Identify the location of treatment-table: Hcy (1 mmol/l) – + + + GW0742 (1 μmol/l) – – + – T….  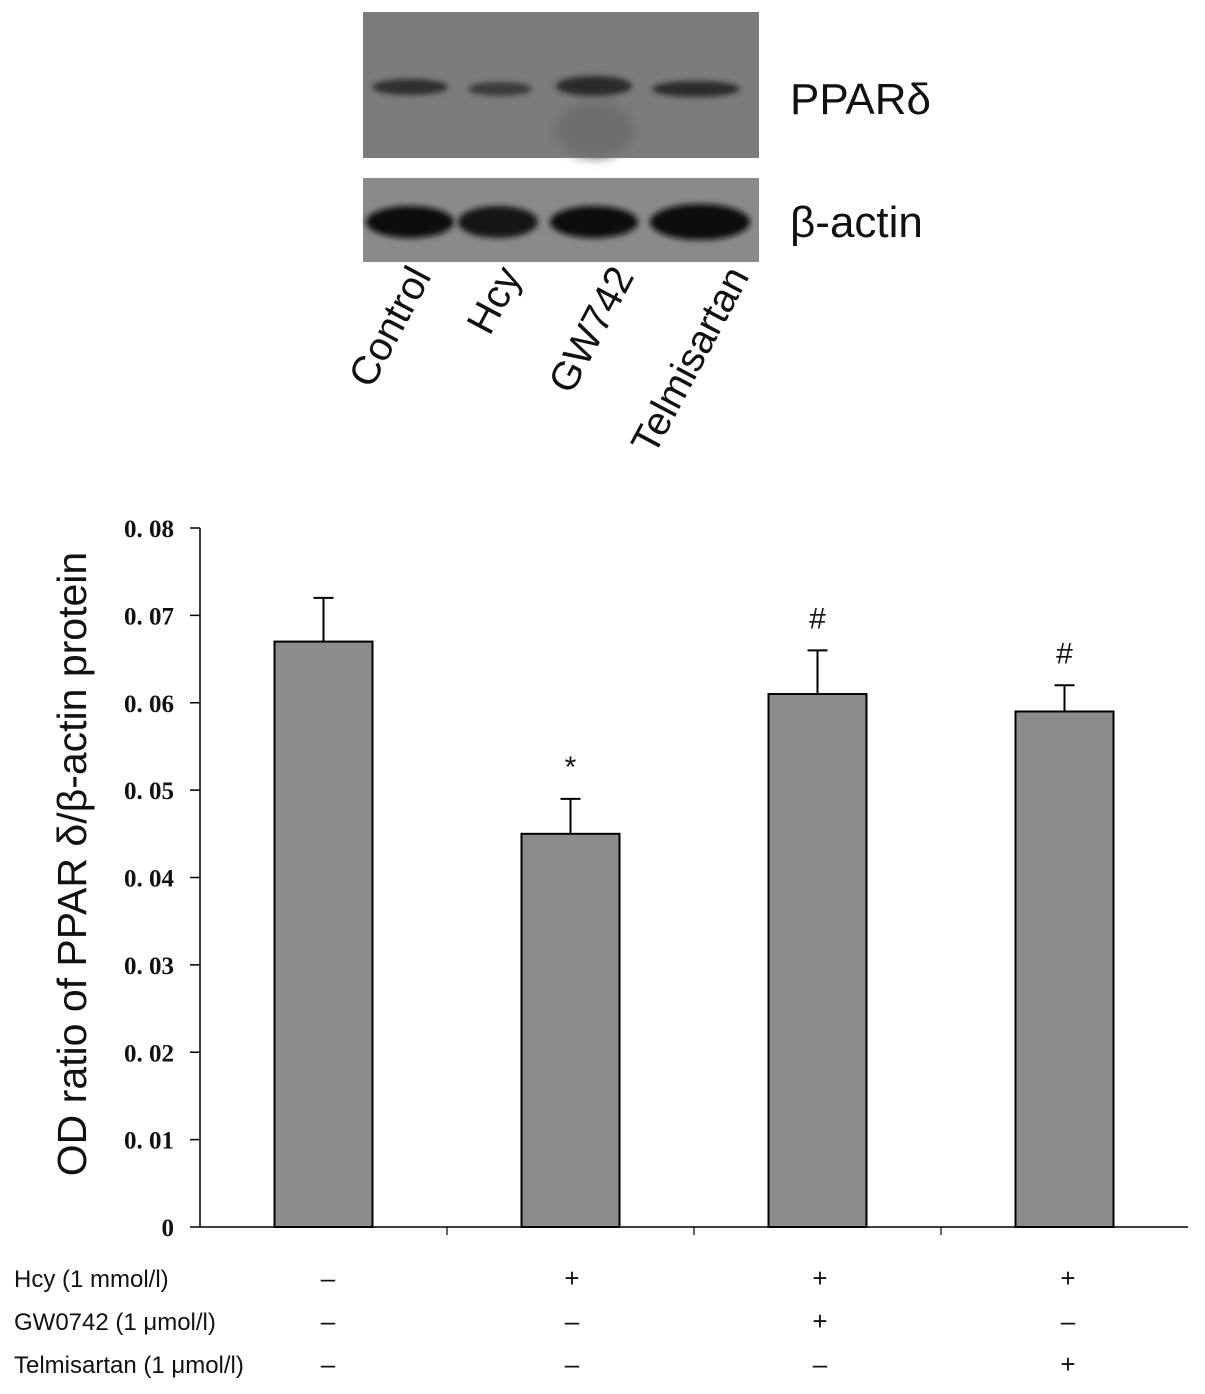
(545, 1321).